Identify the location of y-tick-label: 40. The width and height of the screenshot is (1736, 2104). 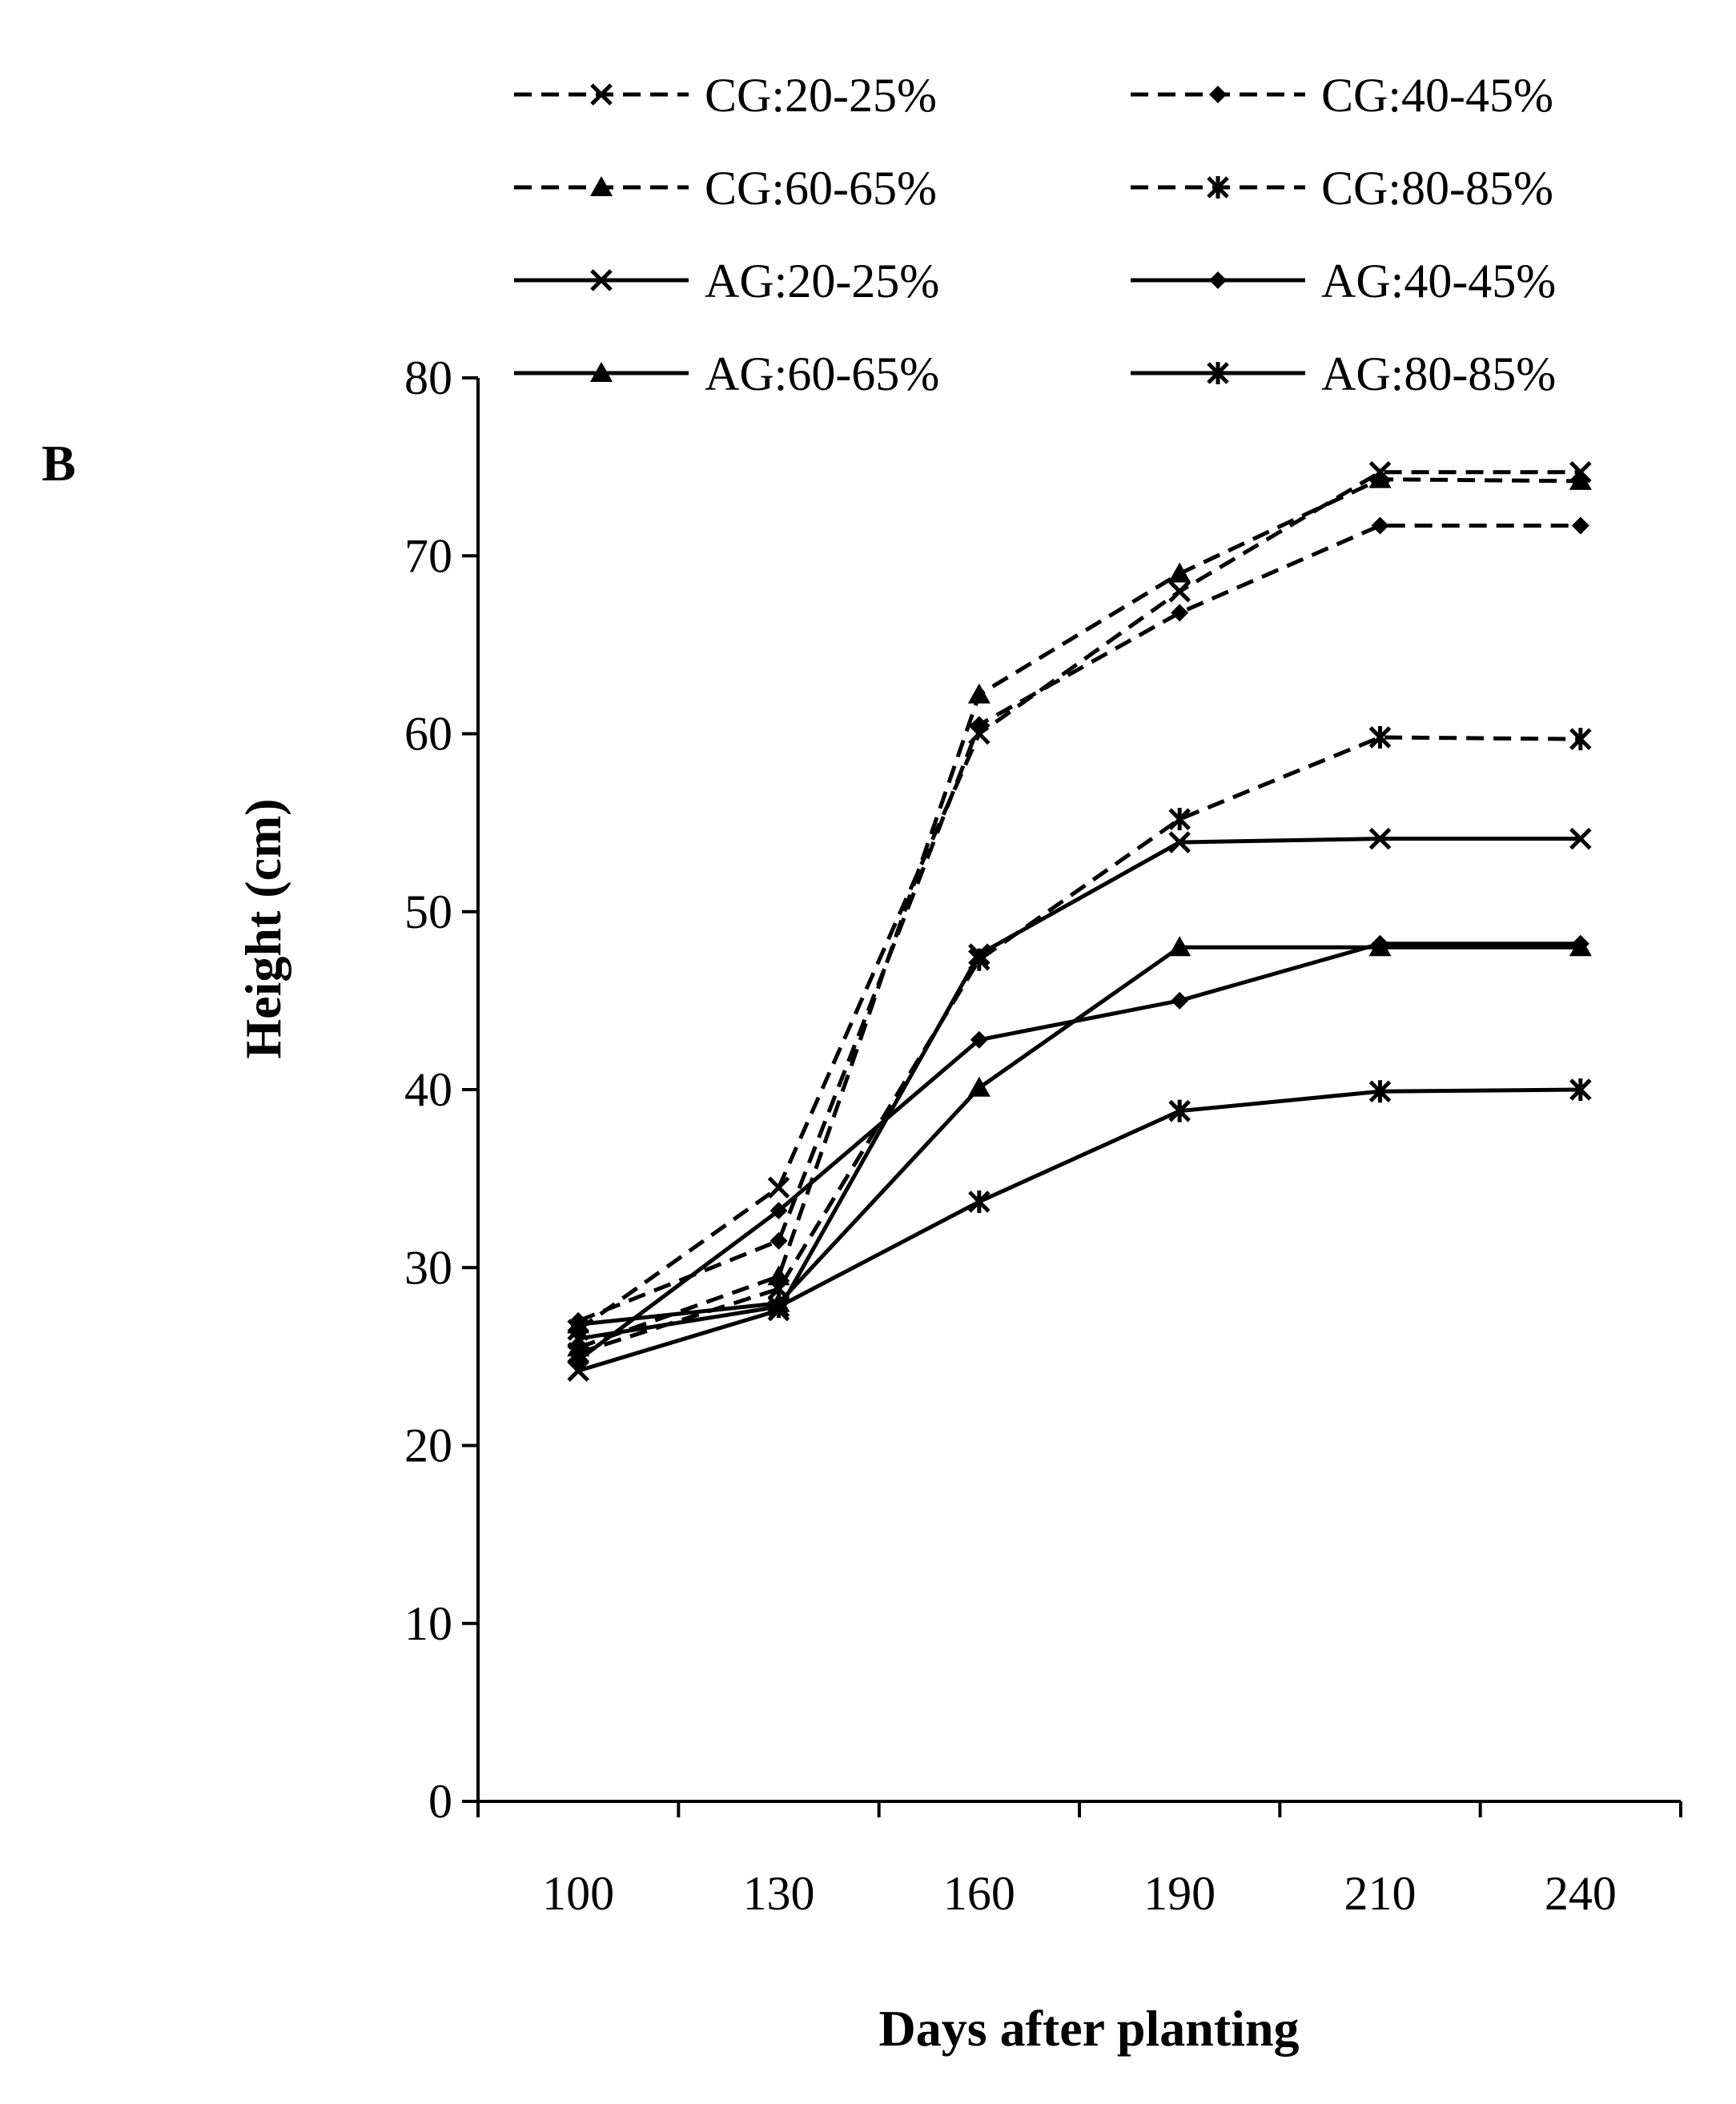
(428, 1089).